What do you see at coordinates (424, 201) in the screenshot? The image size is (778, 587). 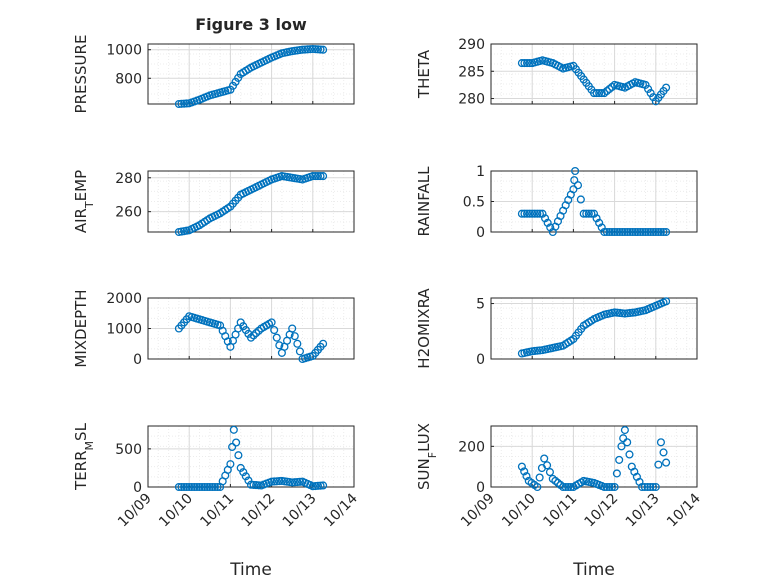 I see `y-axis-label: RAINFALL` at bounding box center [424, 201].